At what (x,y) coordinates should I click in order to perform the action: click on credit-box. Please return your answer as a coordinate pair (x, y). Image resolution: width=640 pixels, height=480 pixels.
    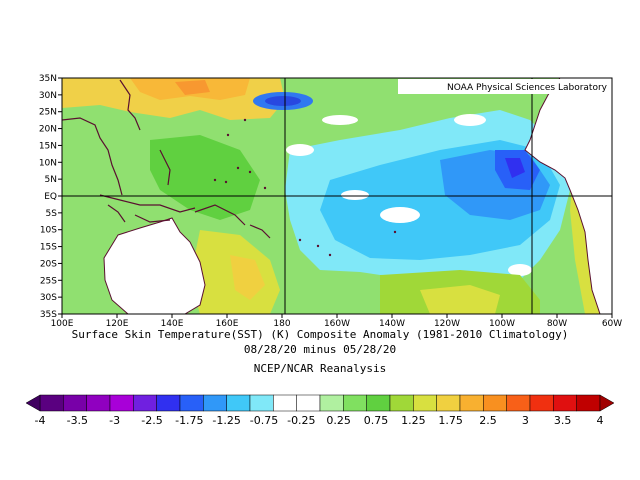
    Looking at the image, I should click on (504, 86).